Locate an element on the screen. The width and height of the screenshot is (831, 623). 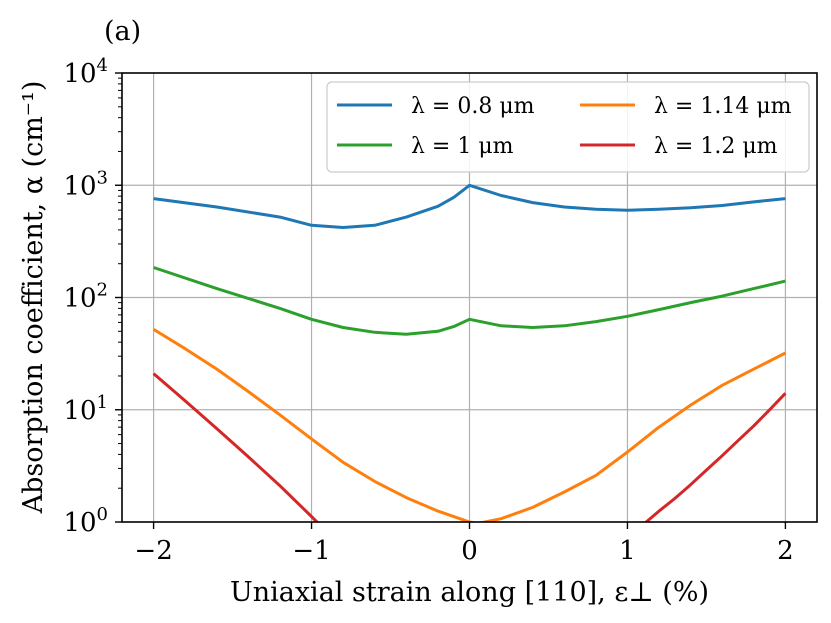
y-tick-labels: 10⁰ 10¹ 10² 10³ 10⁴ is located at coordinates (85, 296).